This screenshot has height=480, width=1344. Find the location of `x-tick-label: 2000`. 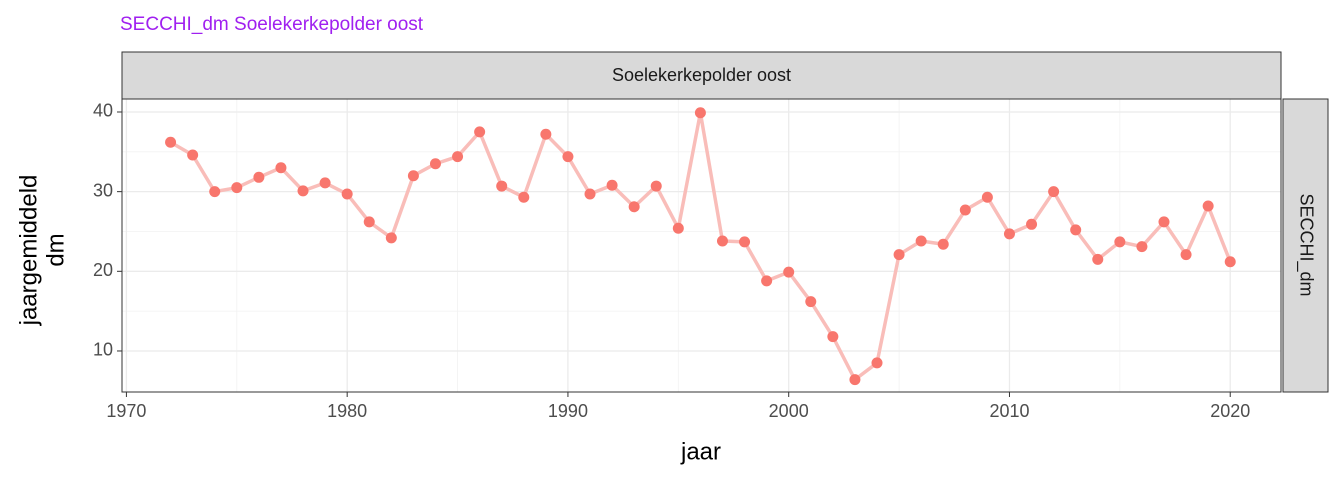

x-tick-label: 2000 is located at coordinates (789, 411).